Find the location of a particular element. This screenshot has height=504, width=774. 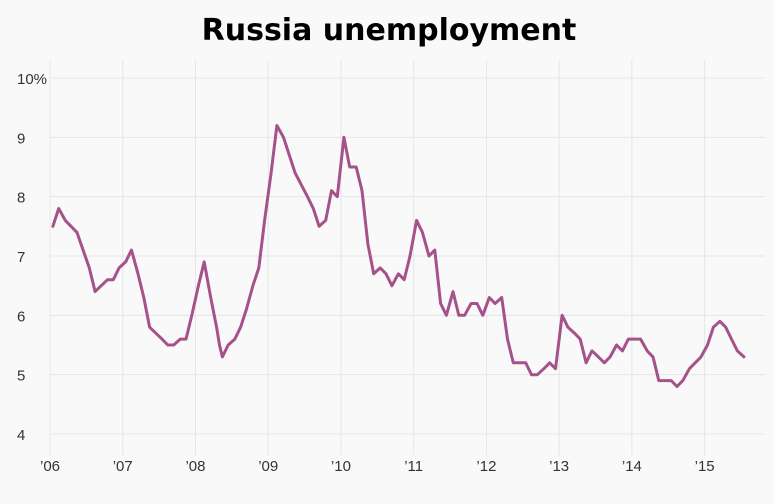

x-tick-label: ’09 is located at coordinates (268, 466).